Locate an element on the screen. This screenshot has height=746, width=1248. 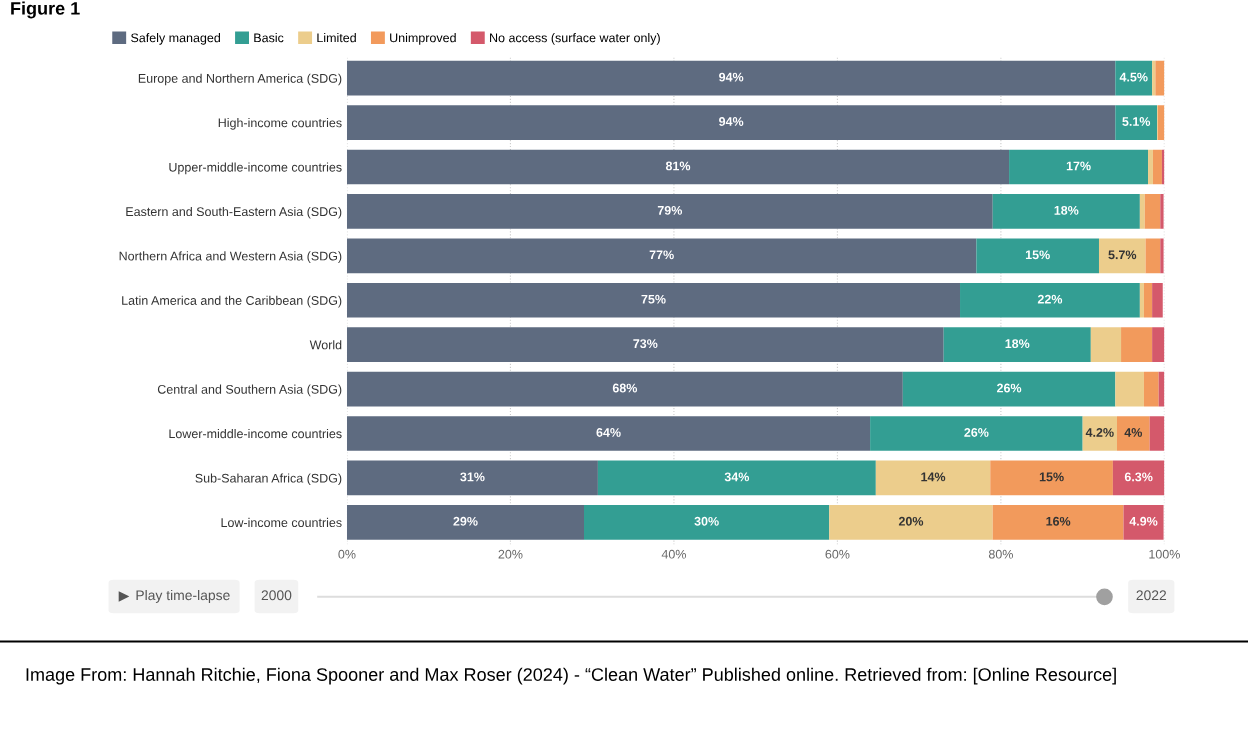
data-label: 68% is located at coordinates (625, 388).